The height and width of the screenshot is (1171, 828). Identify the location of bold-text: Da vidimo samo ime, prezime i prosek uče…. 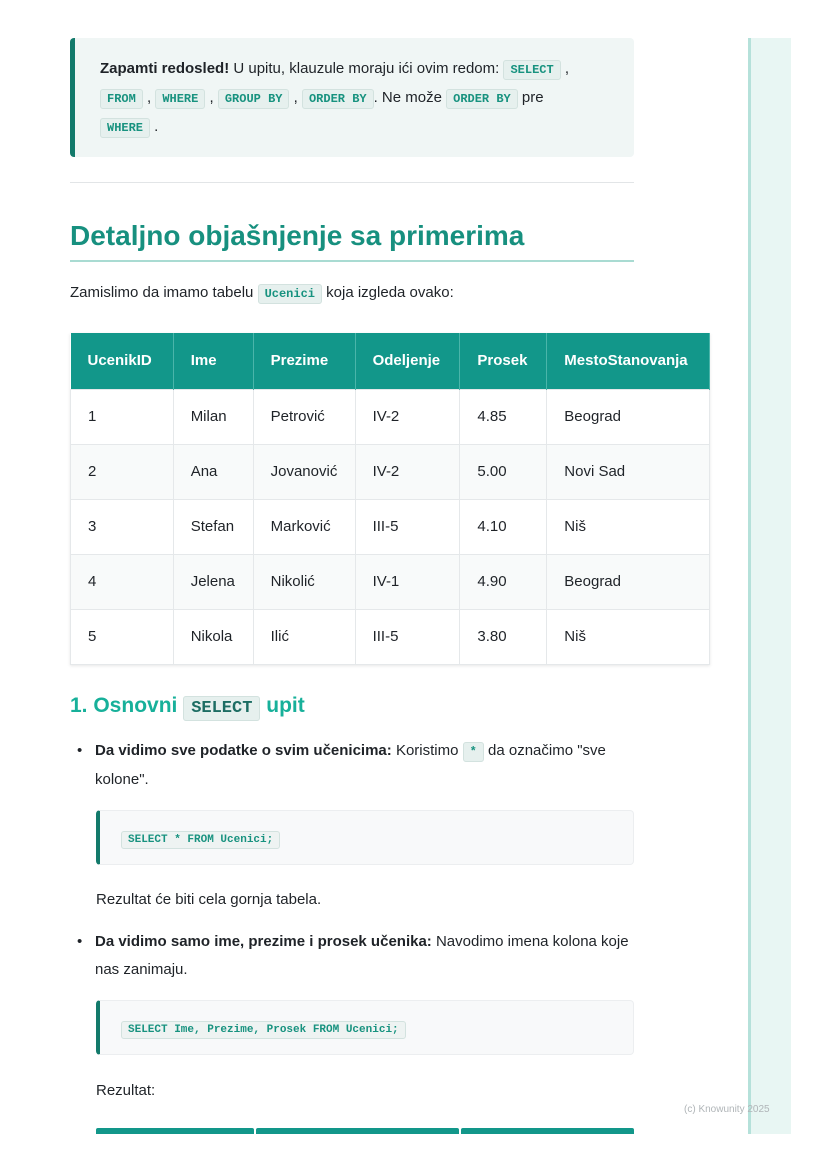
(263, 941).